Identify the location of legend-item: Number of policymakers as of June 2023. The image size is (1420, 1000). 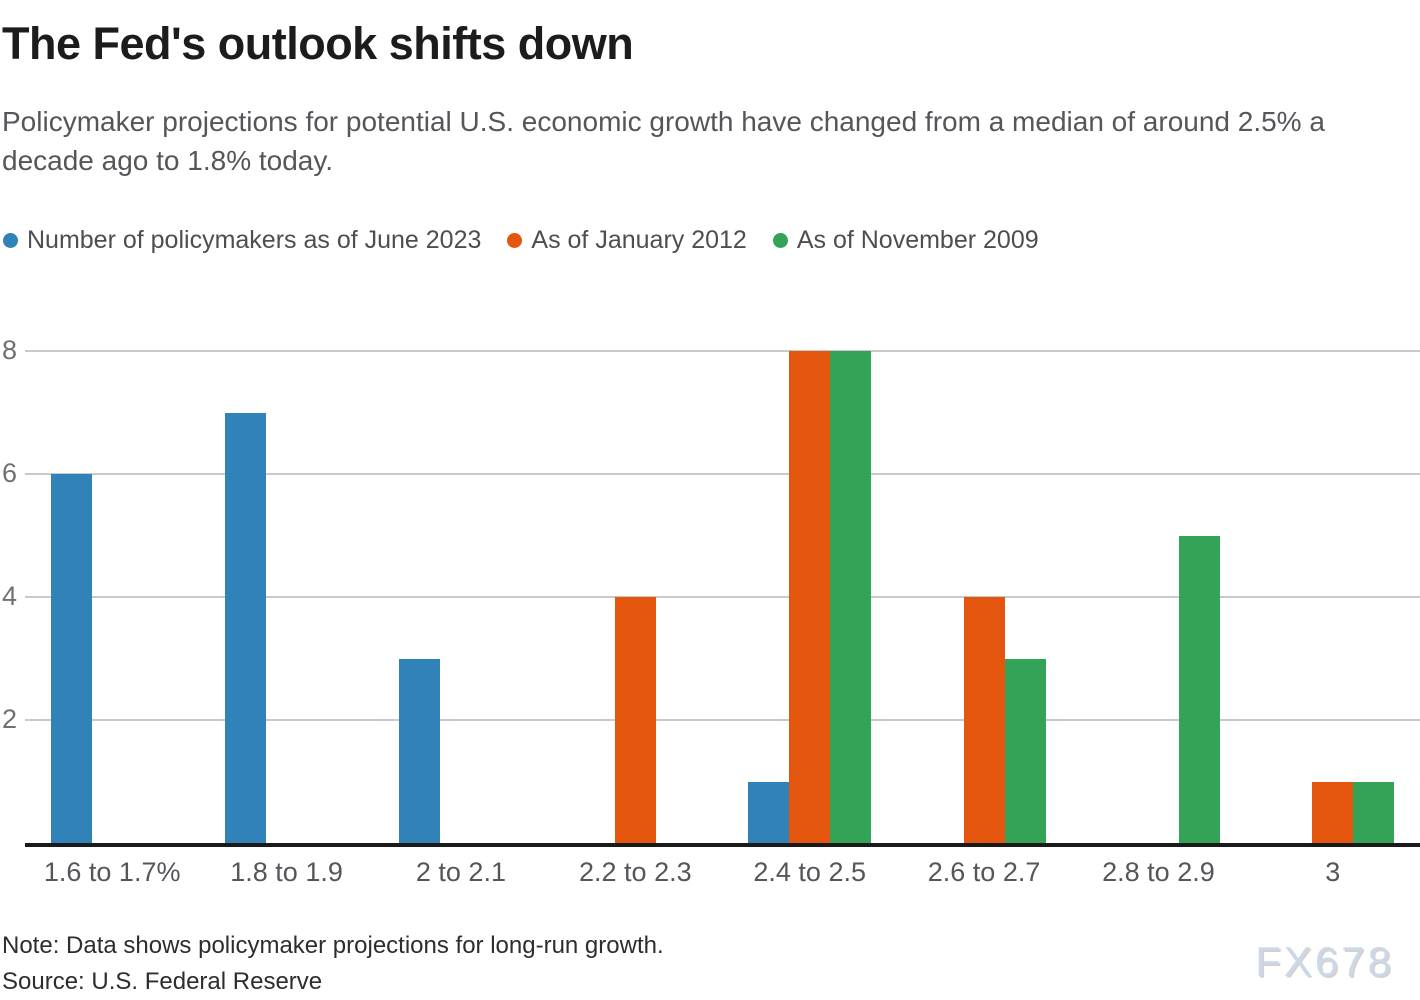
(242, 240).